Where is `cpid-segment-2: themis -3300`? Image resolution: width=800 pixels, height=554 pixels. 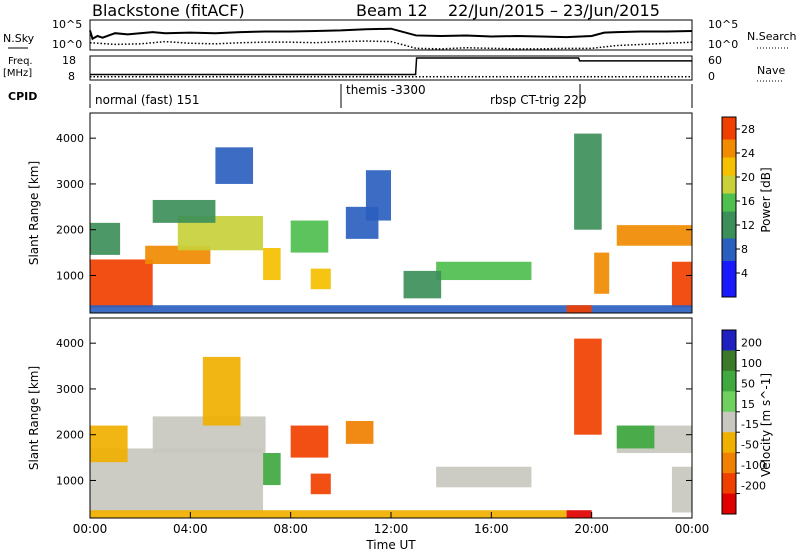 cpid-segment-2: themis -3300 is located at coordinates (386, 90).